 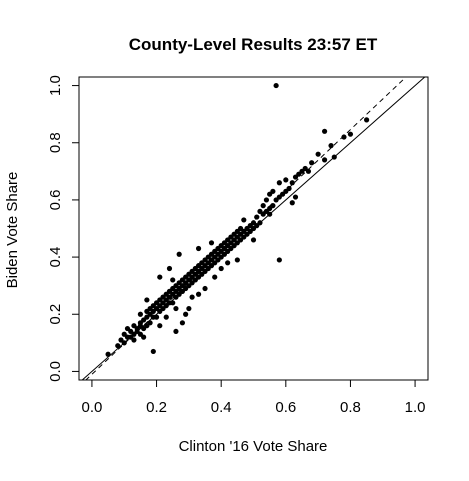 What do you see at coordinates (253, 397) in the screenshot?
I see `x-axis: 0.0 0.2 0.4 0.6 0.8 1.0` at bounding box center [253, 397].